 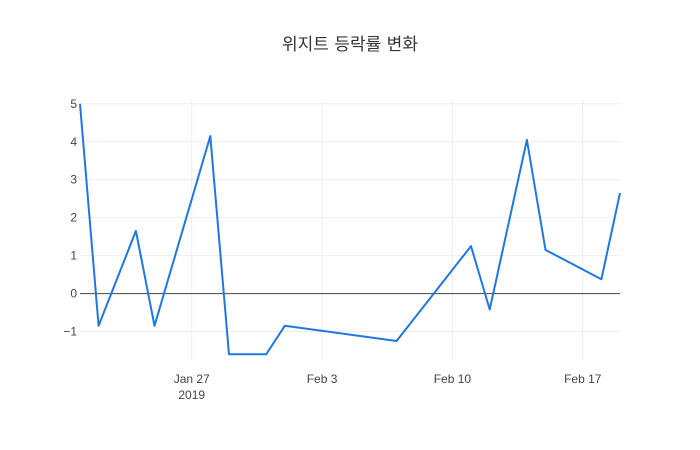 What do you see at coordinates (73, 218) in the screenshot?
I see `y-tick-label: 2` at bounding box center [73, 218].